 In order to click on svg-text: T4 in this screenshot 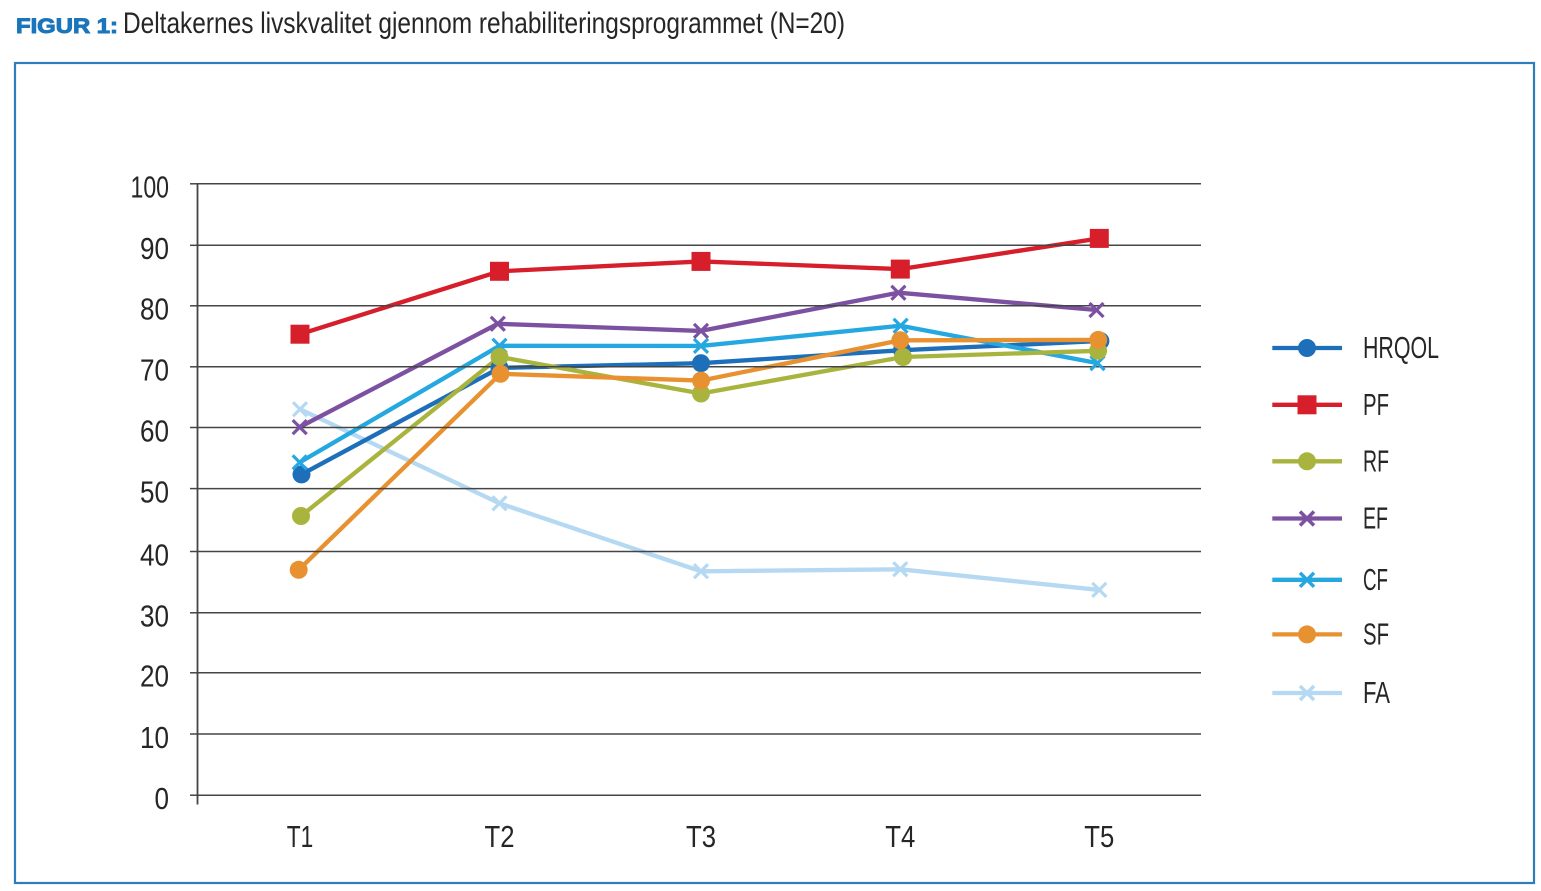, I will do `click(900, 836)`.